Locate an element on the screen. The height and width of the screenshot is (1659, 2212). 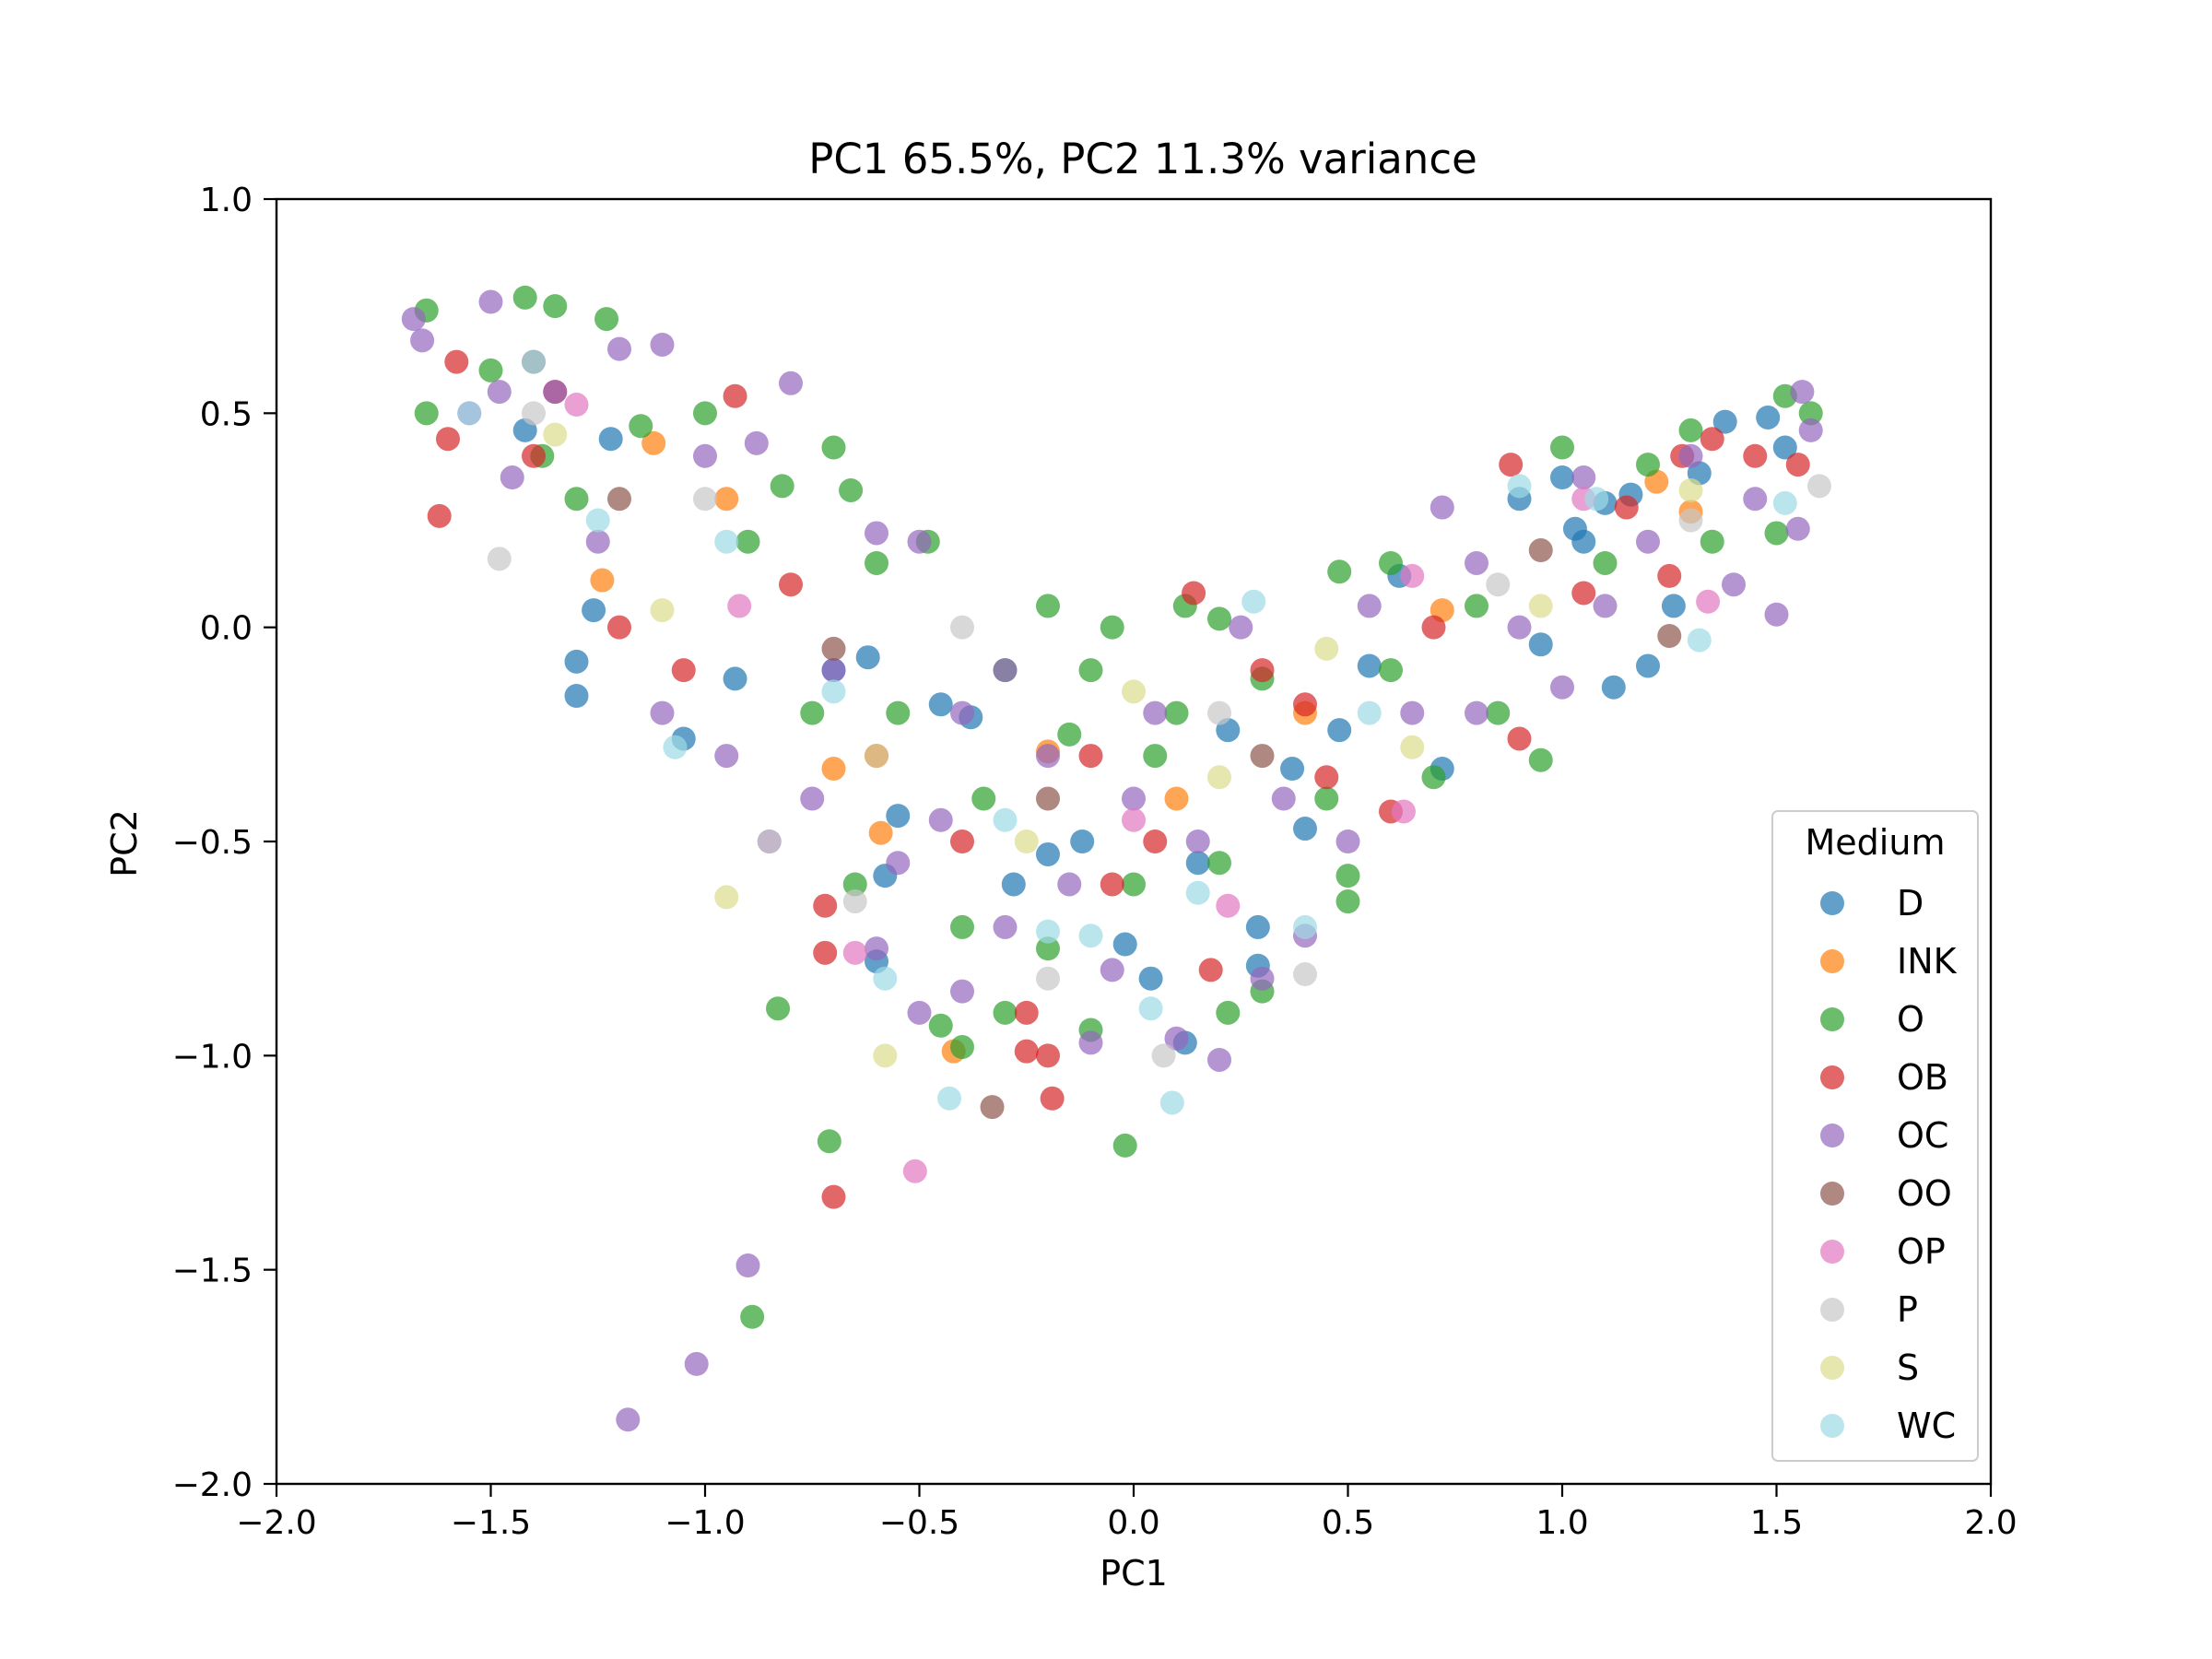
x-axis-label: PC1 is located at coordinates (1134, 1573).